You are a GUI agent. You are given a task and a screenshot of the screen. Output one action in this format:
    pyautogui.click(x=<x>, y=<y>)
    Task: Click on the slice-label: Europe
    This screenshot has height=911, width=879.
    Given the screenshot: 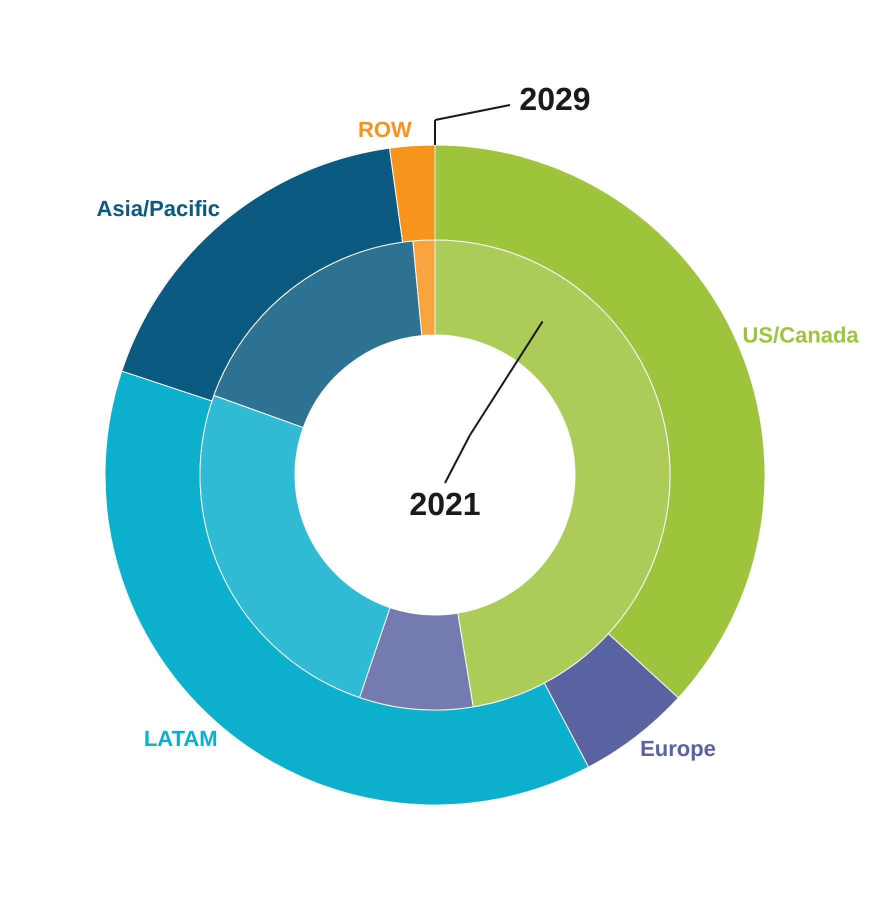 What is the action you would take?
    pyautogui.click(x=678, y=749)
    